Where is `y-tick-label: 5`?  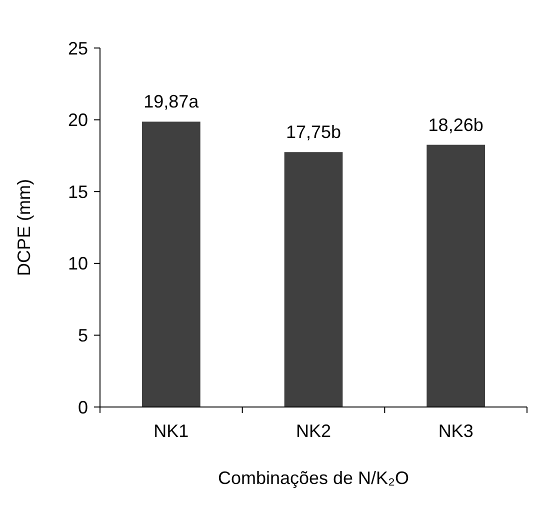 y-tick-label: 5 is located at coordinates (83, 336).